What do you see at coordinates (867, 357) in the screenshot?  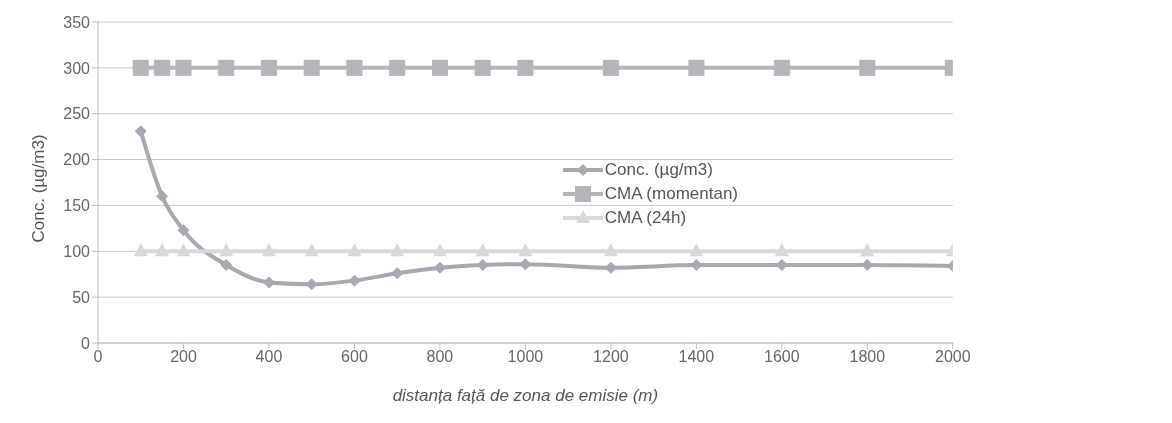 I see `x-tick-label: 1800` at bounding box center [867, 357].